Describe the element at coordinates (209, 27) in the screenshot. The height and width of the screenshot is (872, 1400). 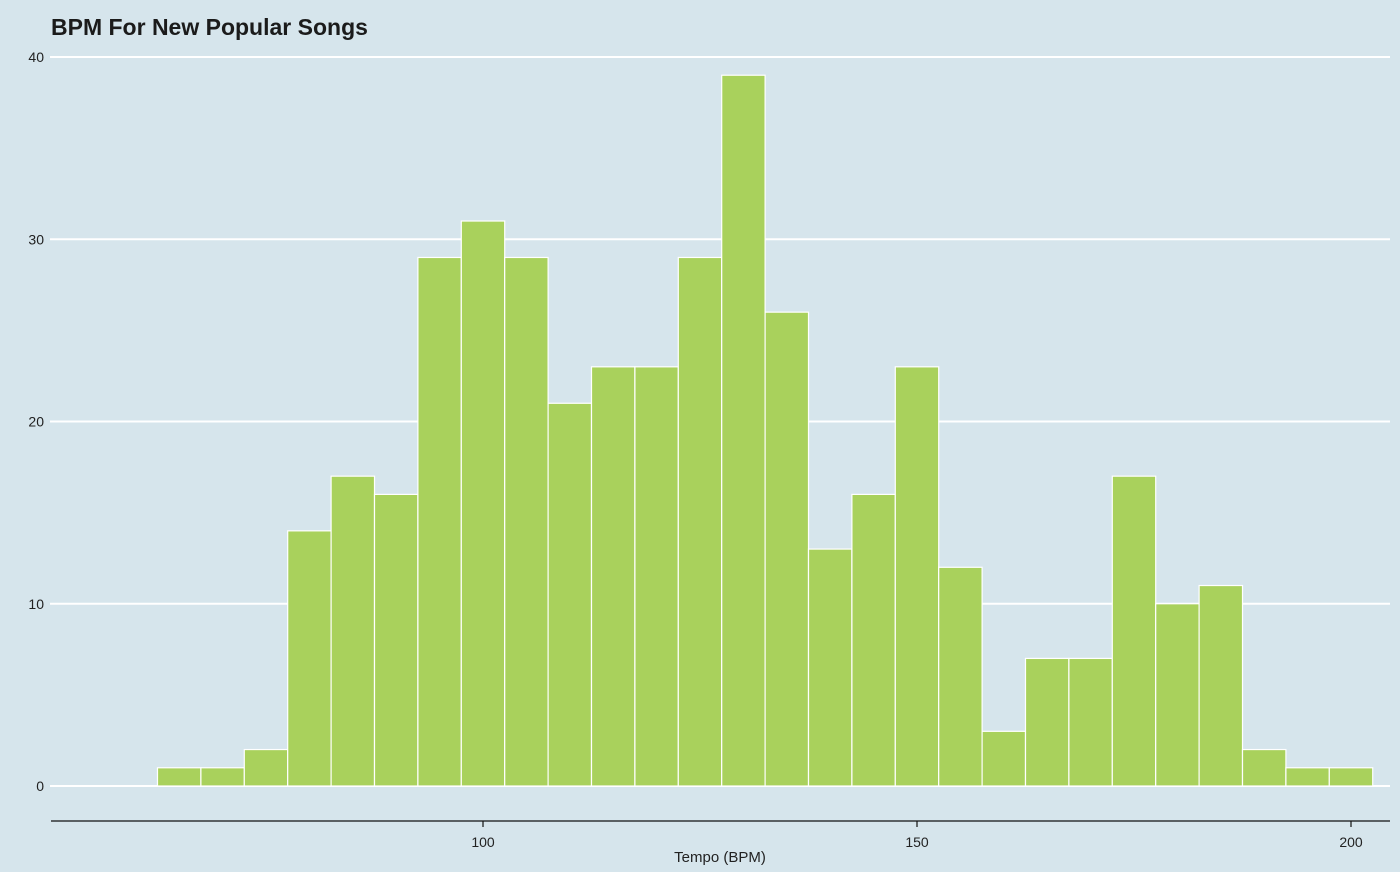
I see `chart-title: BPM For New Popular Songs` at that location.